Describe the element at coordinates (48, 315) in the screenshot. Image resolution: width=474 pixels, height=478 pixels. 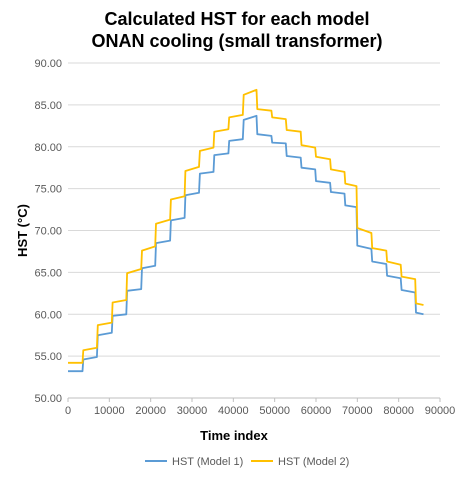
I see `y-tick-label: 60.00` at that location.